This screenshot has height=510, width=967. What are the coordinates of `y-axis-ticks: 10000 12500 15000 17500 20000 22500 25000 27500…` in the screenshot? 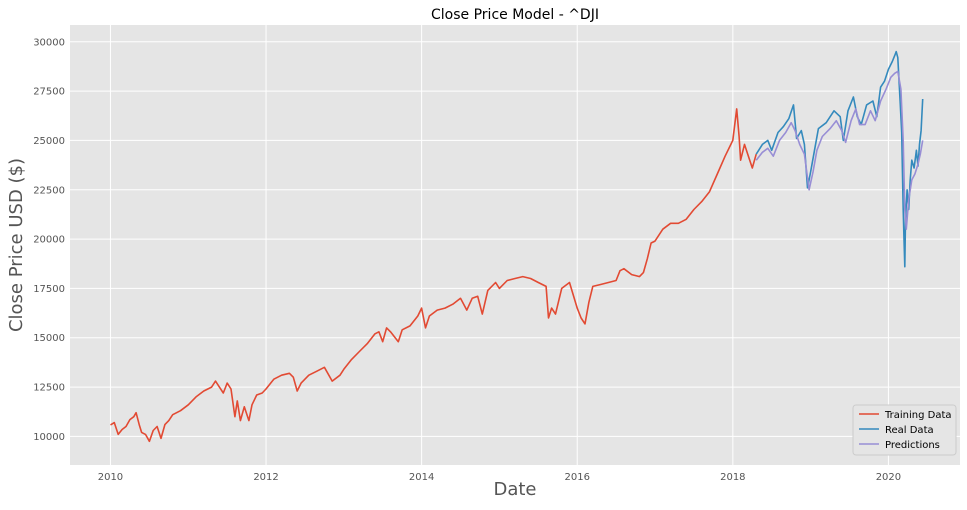 It's located at (49, 240).